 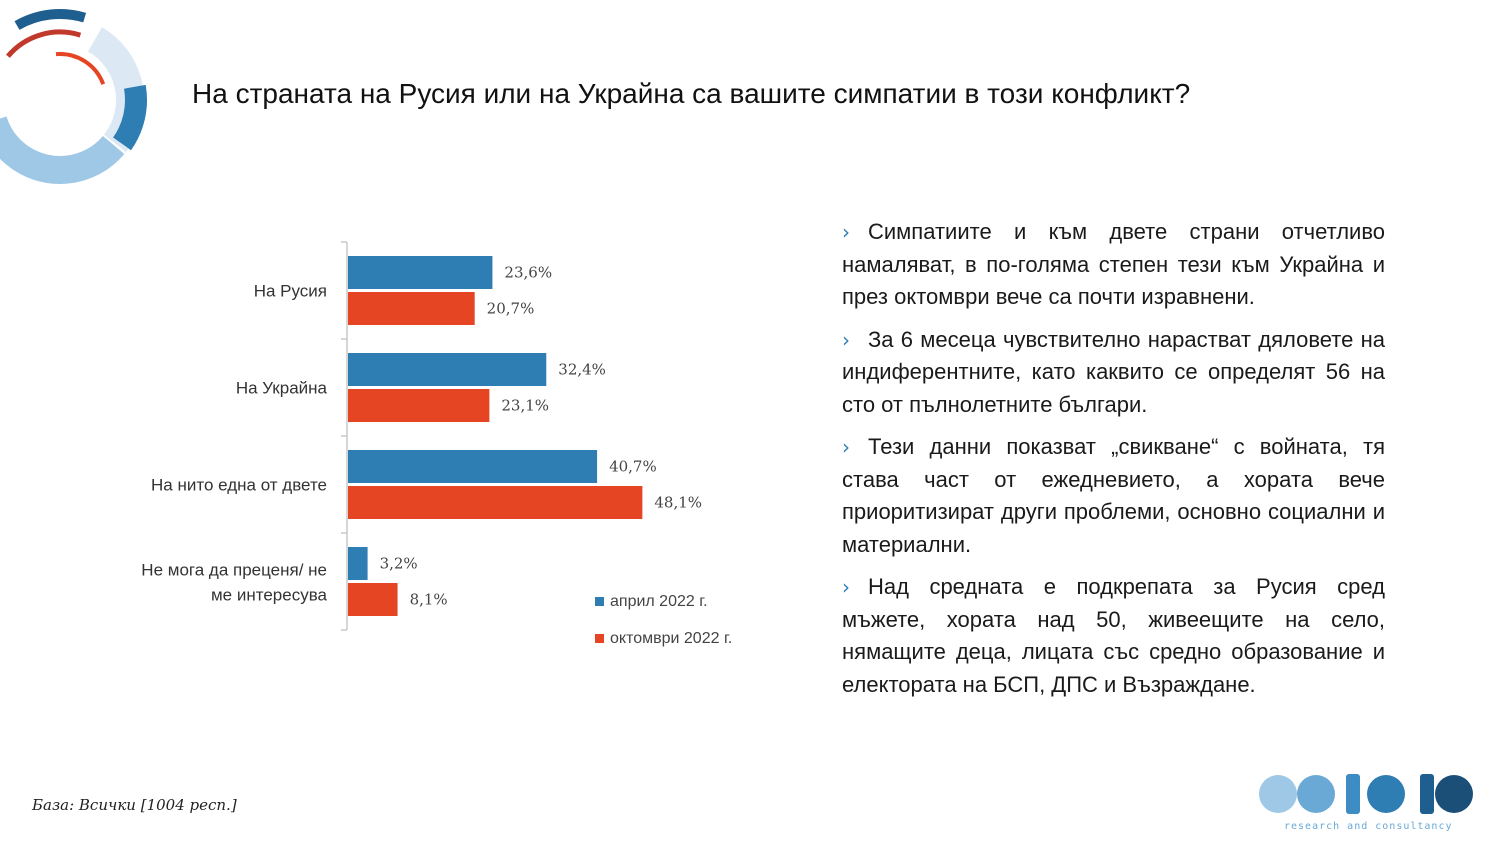 What do you see at coordinates (234, 570) in the screenshot?
I see `category-label-line: Не мога да преценя/ не` at bounding box center [234, 570].